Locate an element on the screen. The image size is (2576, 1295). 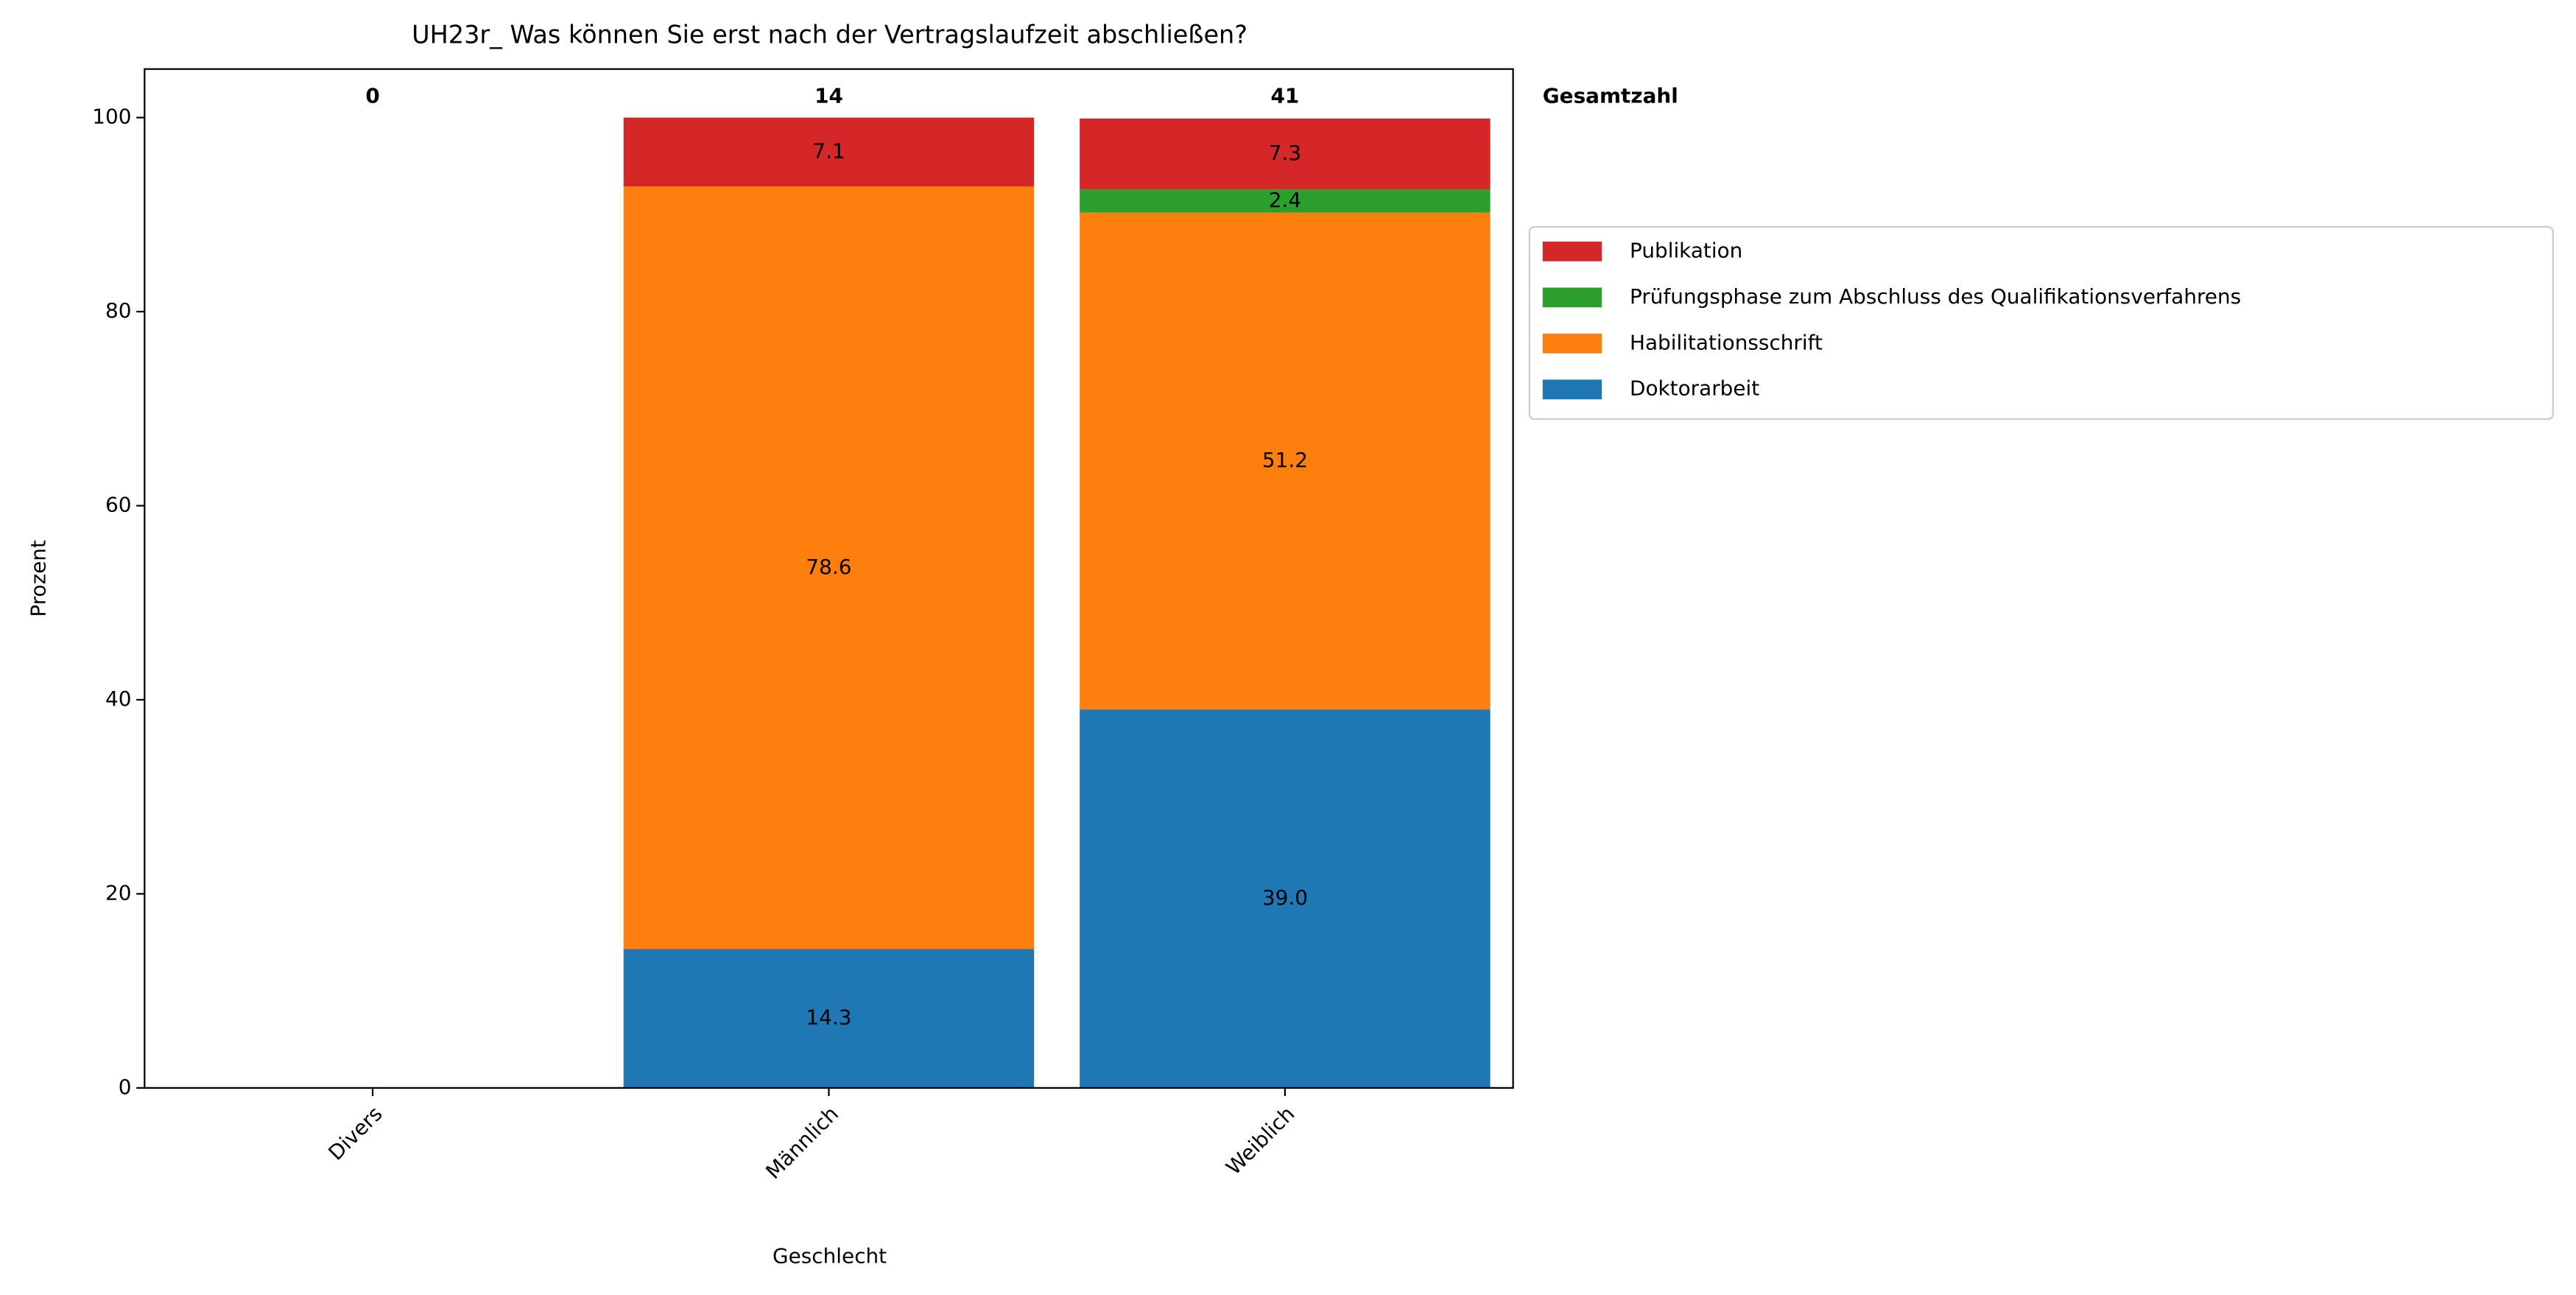
total-label: 41 is located at coordinates (1285, 96).